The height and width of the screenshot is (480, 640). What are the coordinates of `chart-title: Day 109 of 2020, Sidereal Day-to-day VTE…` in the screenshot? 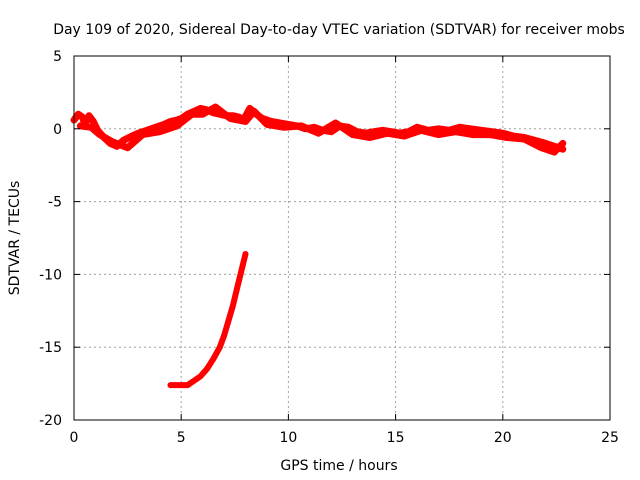 It's located at (339, 30).